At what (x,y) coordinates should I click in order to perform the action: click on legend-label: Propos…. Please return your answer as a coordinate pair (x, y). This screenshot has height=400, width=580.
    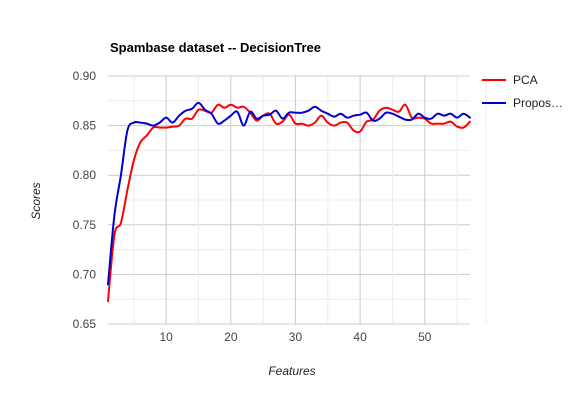
    Looking at the image, I should click on (538, 103).